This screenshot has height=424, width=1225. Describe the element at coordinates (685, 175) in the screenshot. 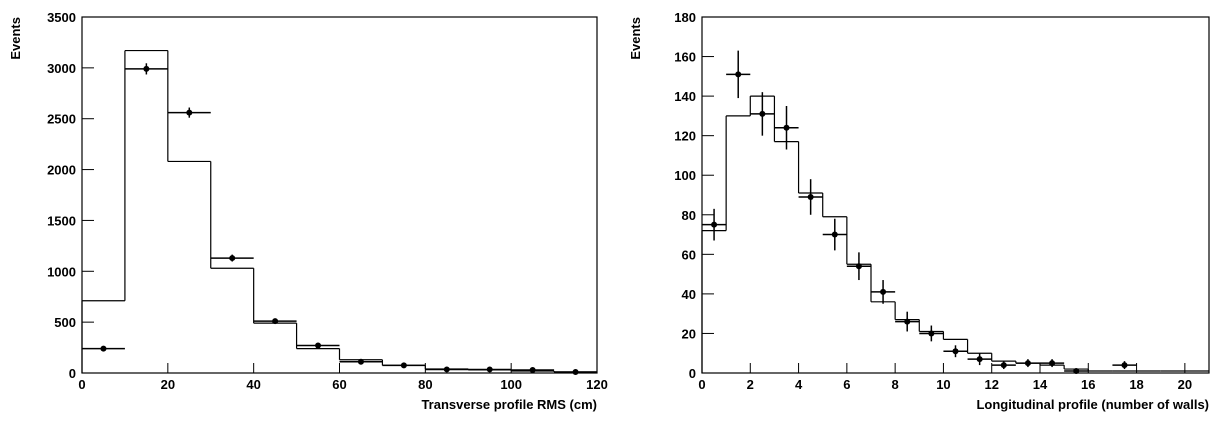

I see `y-tick-label: 100` at that location.